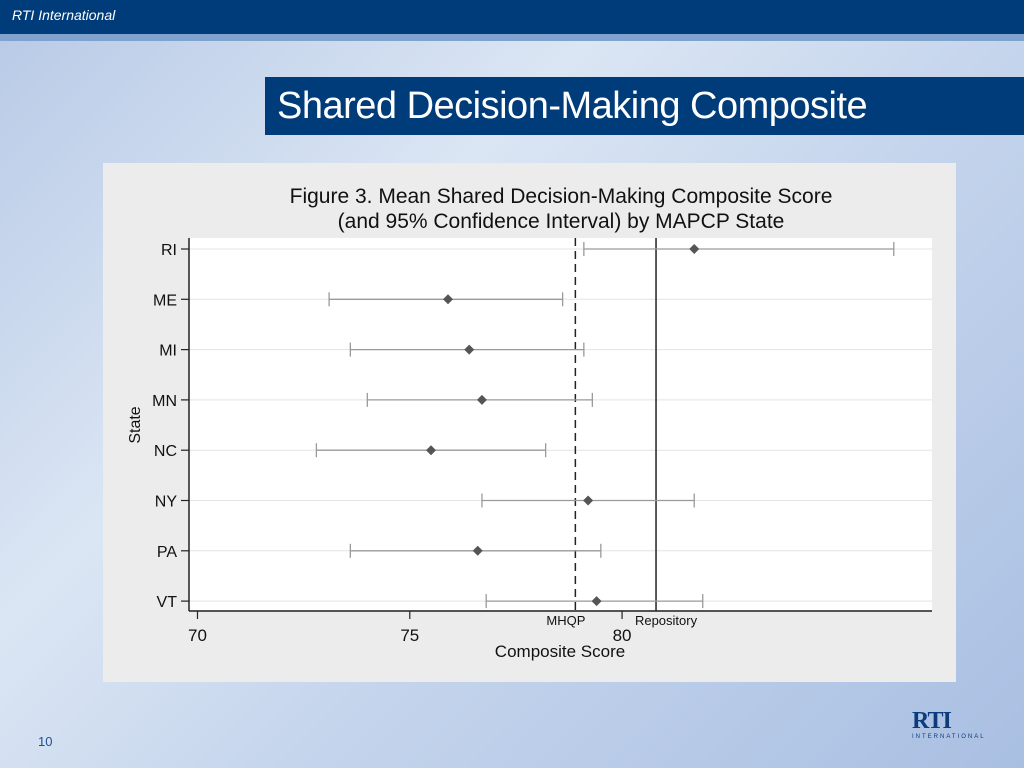 This screenshot has height=768, width=1024. I want to click on mean-marker-NY, so click(588, 500).